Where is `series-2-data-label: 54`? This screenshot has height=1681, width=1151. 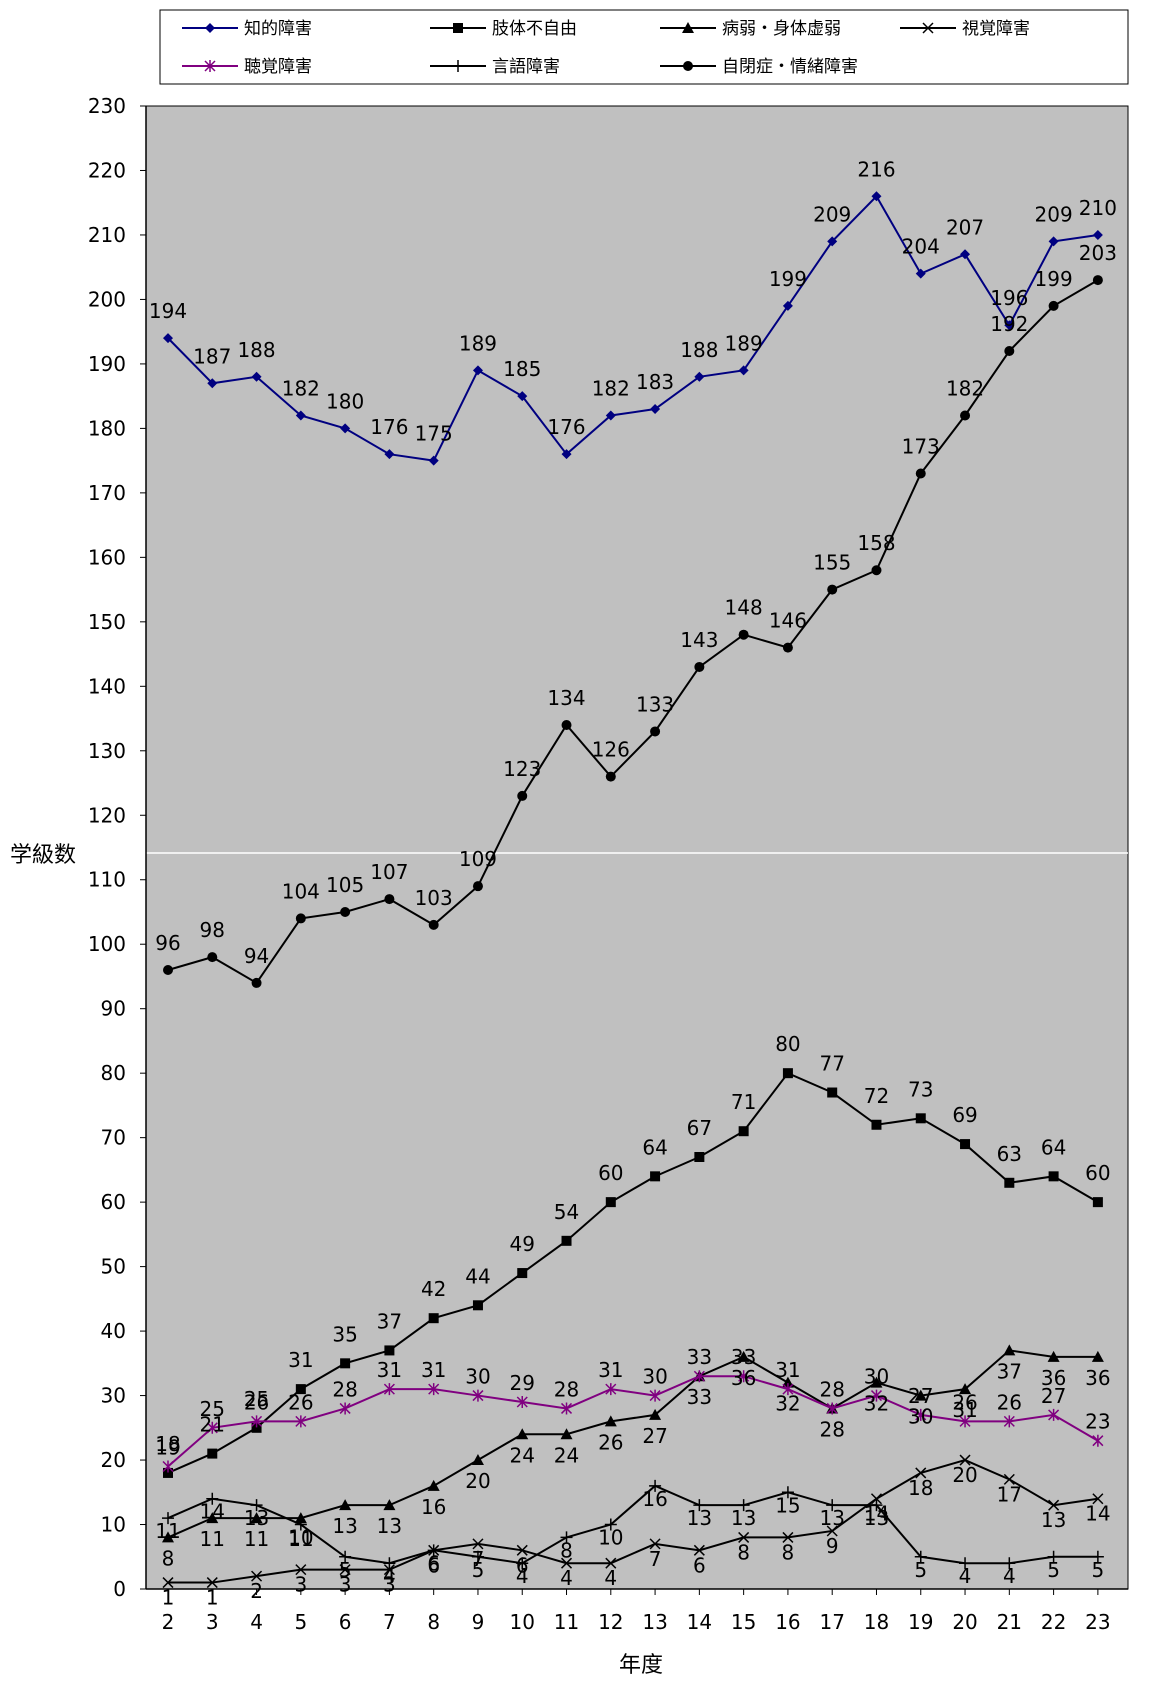
series-2-data-label: 54 is located at coordinates (566, 1212).